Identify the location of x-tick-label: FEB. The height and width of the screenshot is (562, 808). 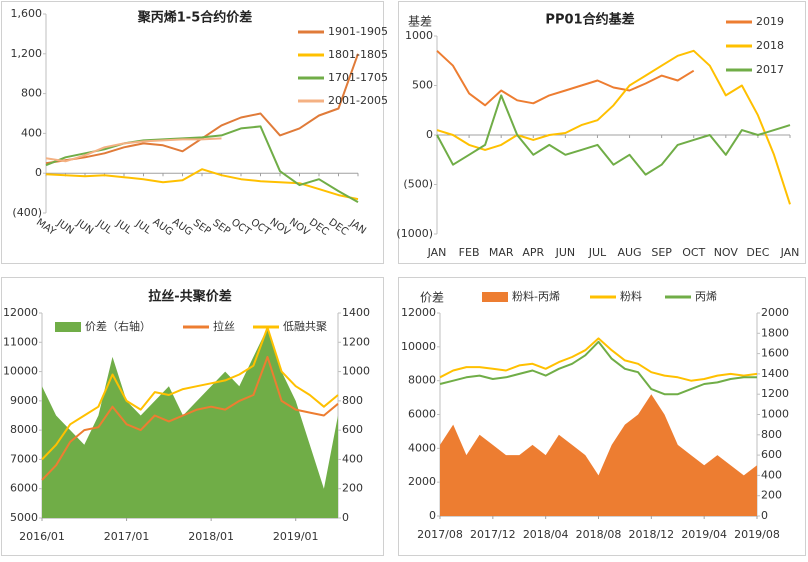
(469, 252).